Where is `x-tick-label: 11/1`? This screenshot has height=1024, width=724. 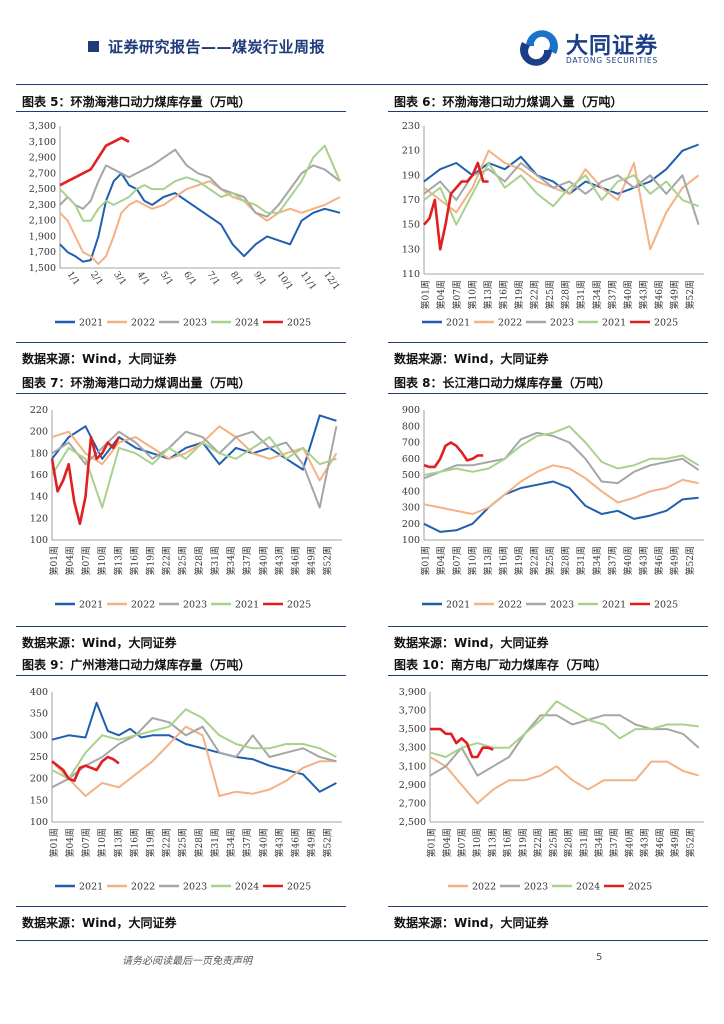 x-tick-label: 11/1 is located at coordinates (308, 281).